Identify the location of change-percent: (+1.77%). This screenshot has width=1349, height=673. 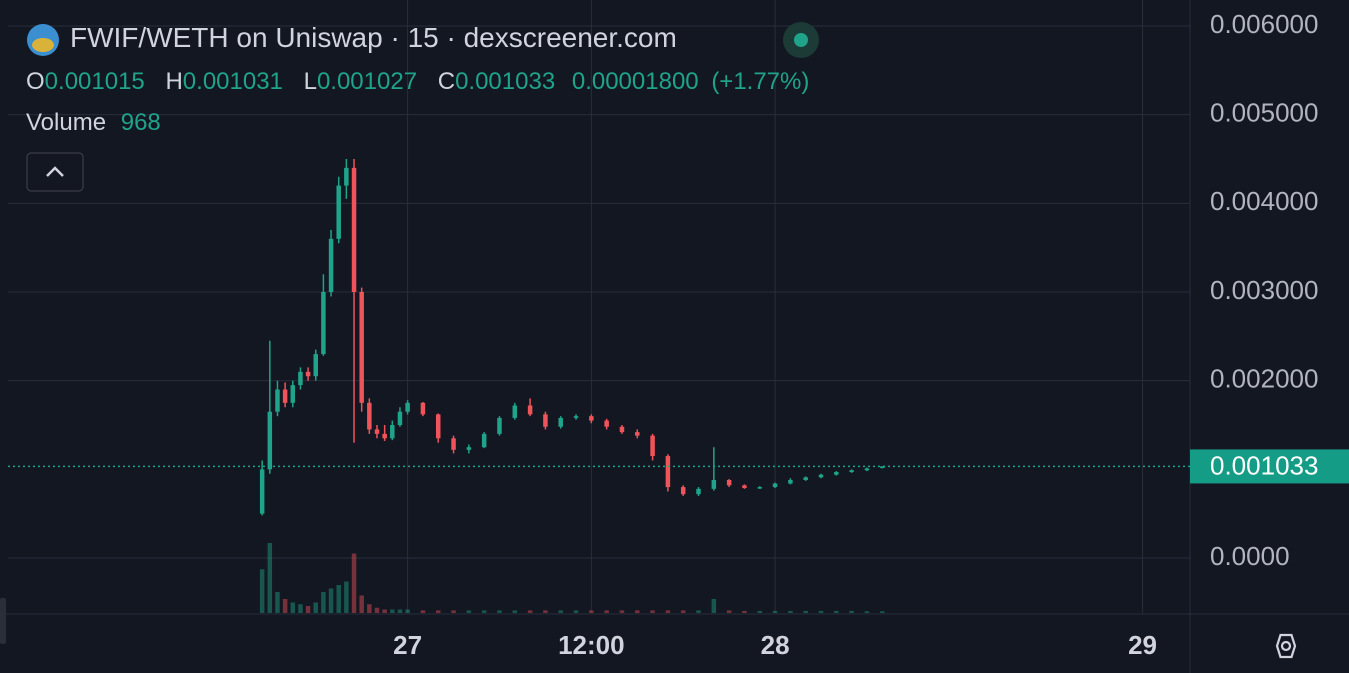
(760, 81).